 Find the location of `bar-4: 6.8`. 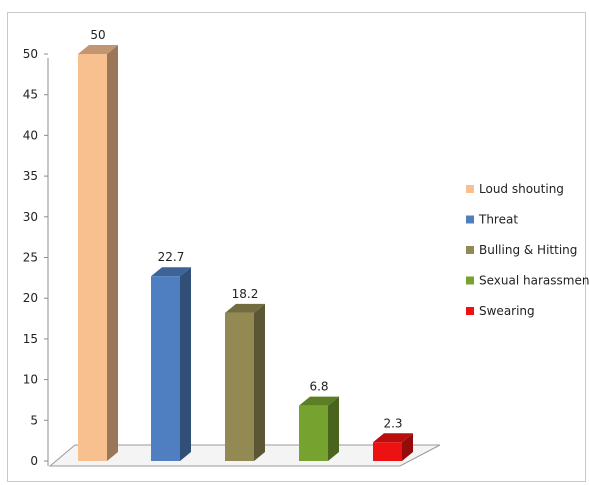

bar-4: 6.8 is located at coordinates (319, 420).